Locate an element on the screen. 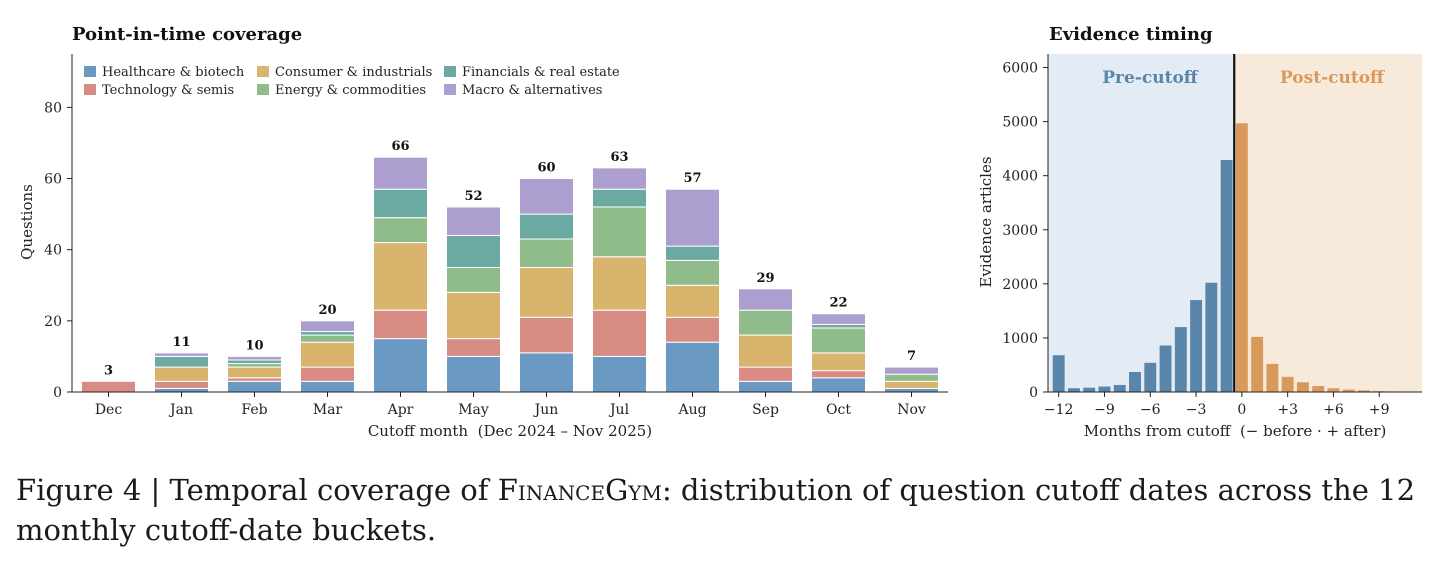  right-x-tick-label: −12 is located at coordinates (1059, 410).